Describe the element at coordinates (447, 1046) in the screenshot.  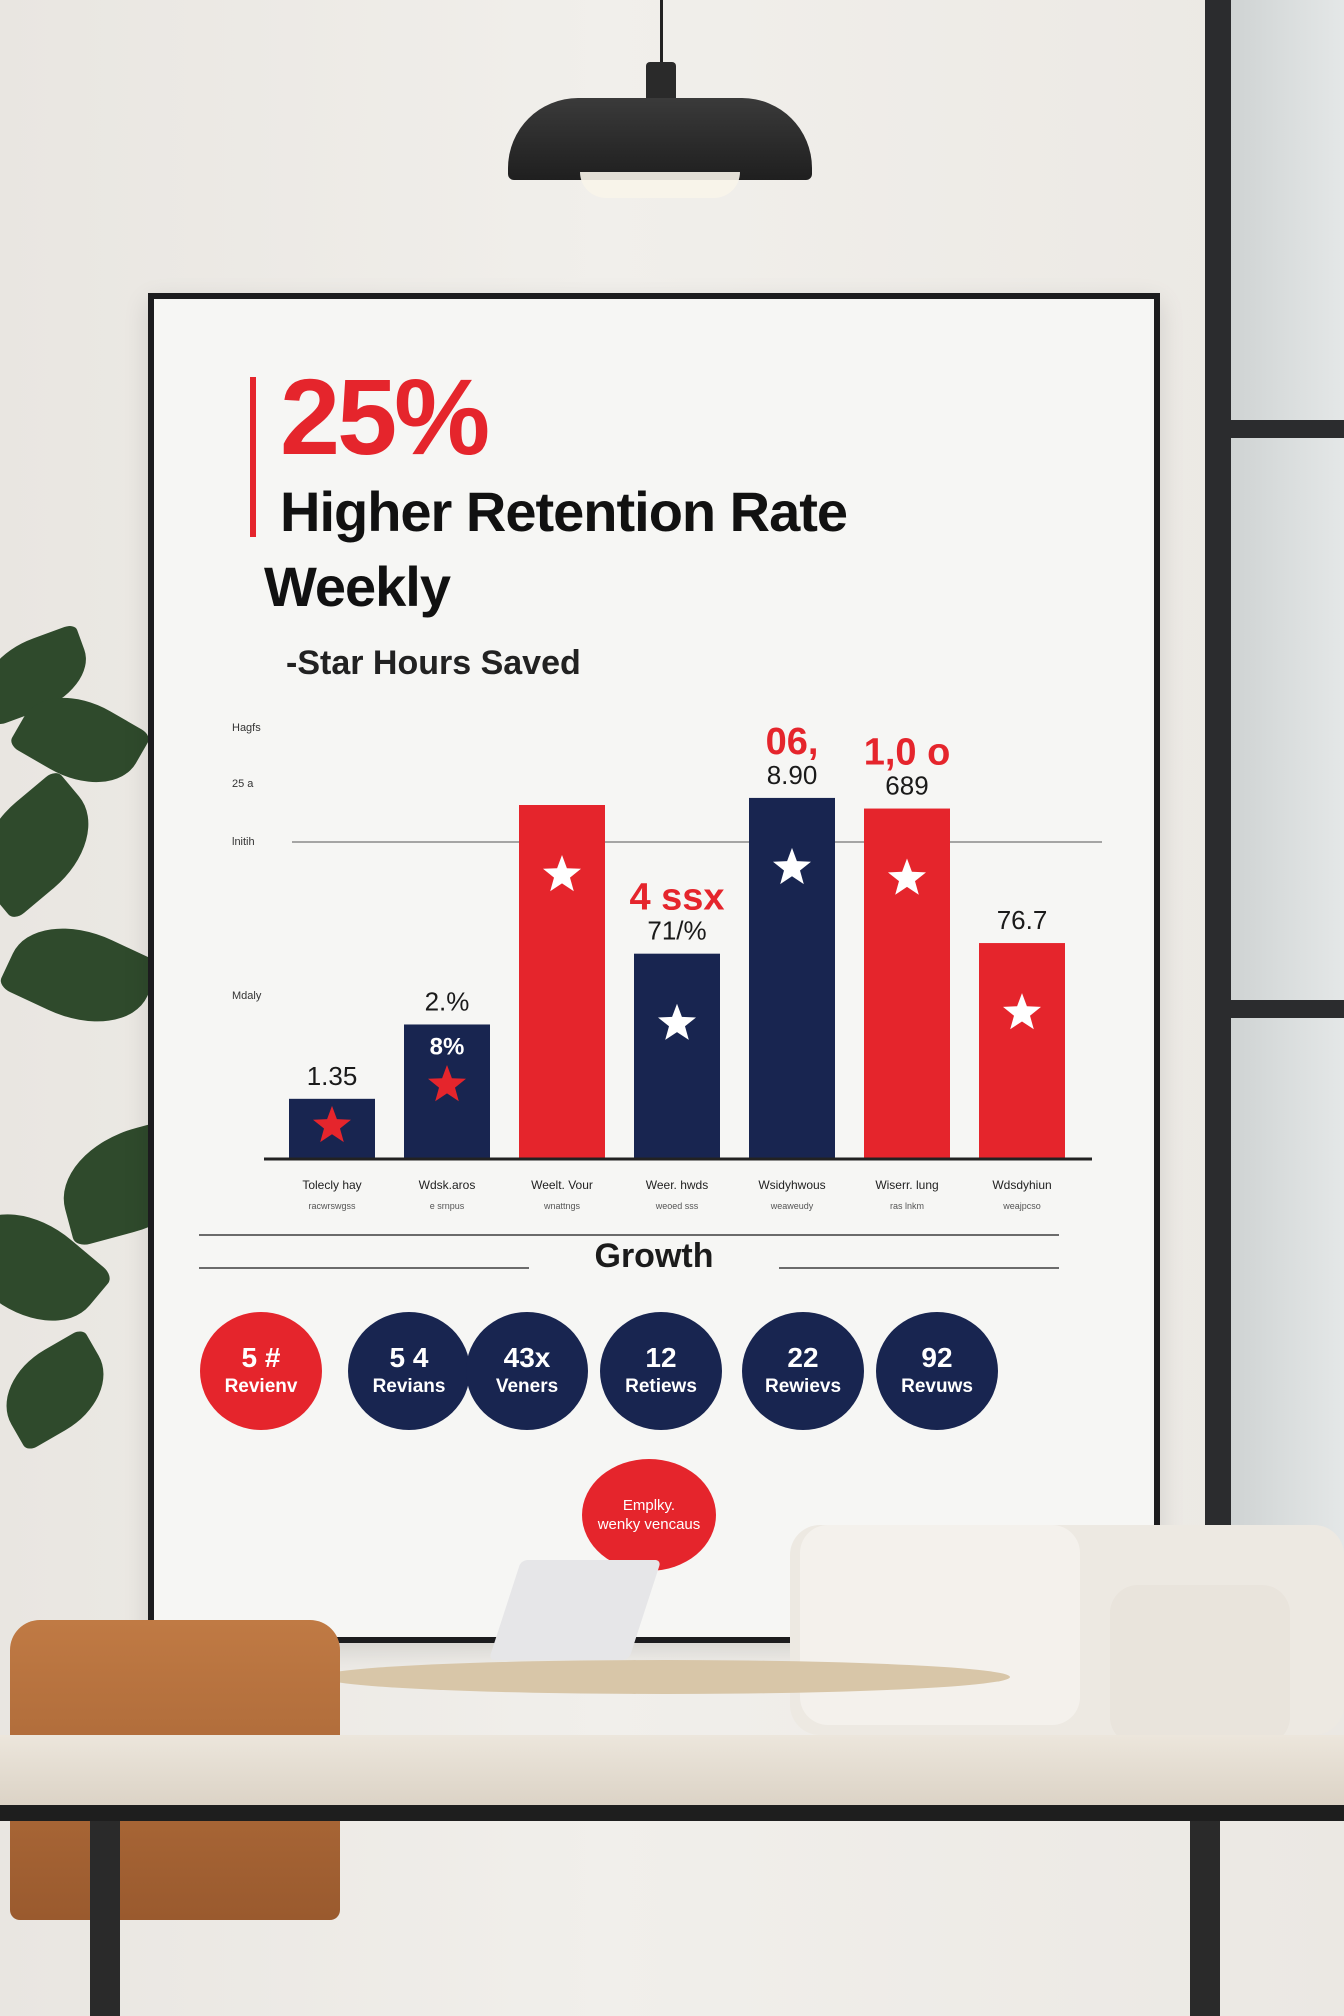
I see `bar-inner-label: 8%` at that location.